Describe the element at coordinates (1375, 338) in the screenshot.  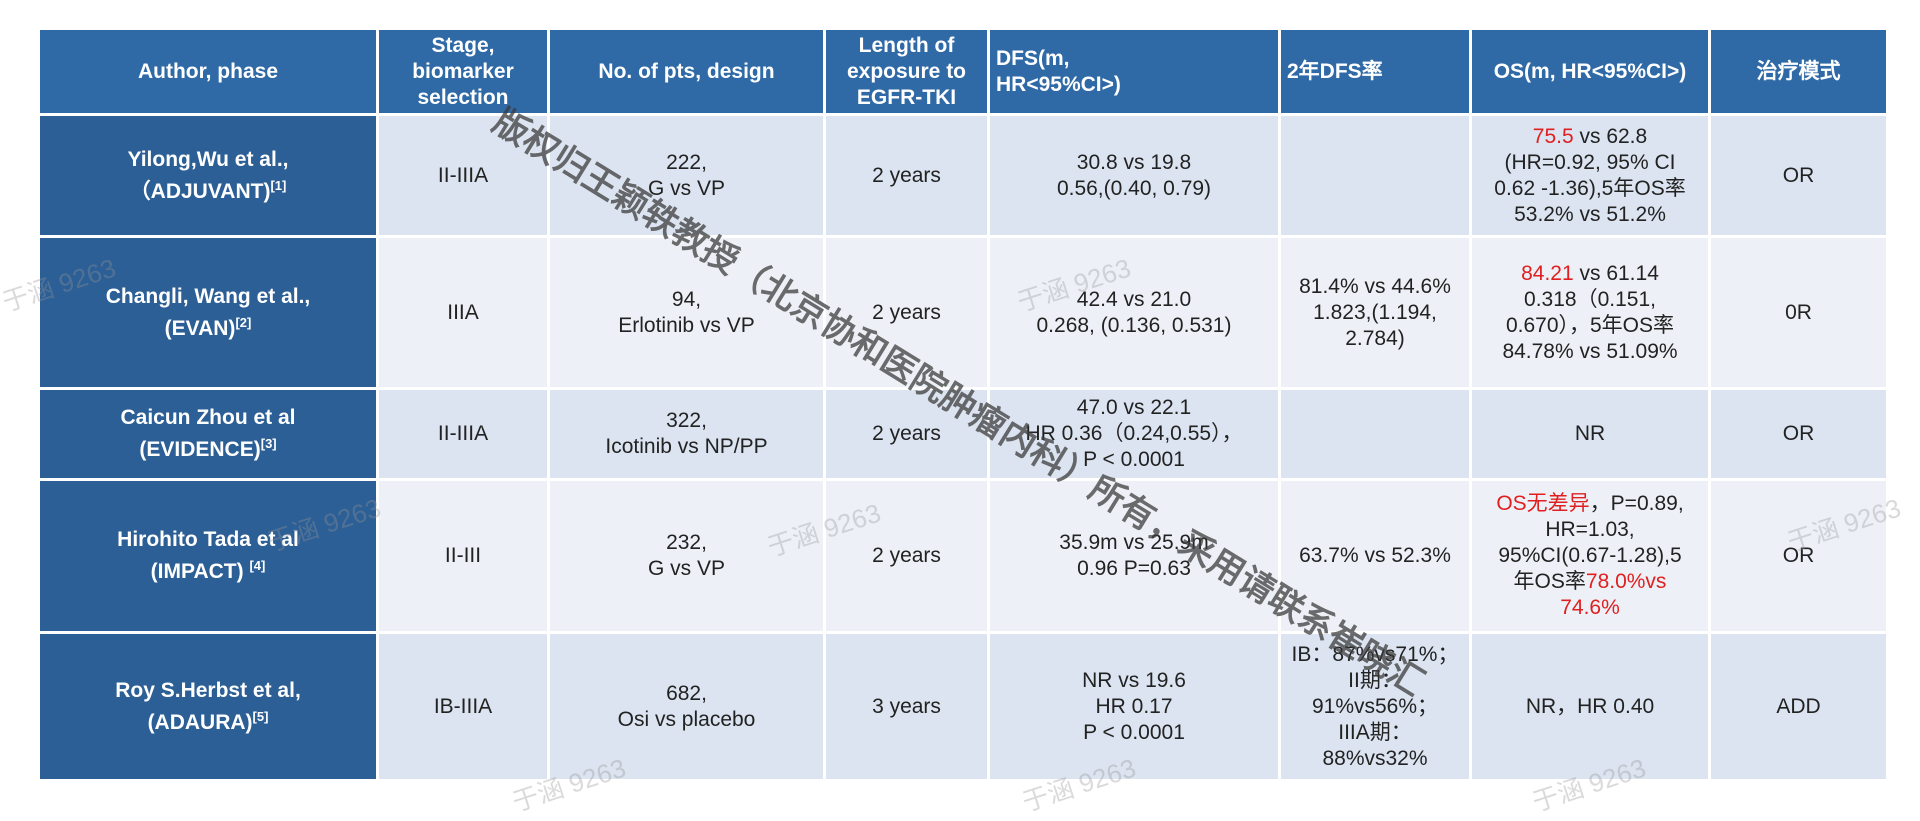
I see `cell-line: 2.784)` at that location.